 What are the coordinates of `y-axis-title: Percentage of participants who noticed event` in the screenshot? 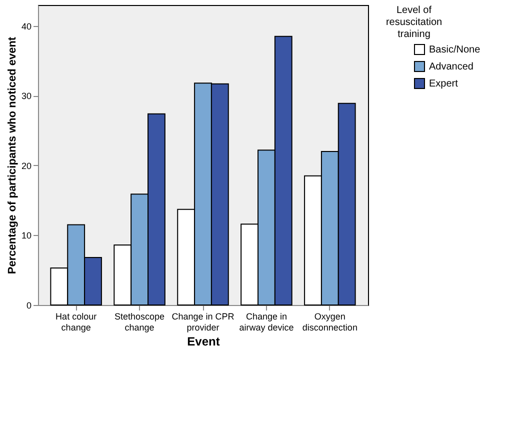 It's located at (12, 155).